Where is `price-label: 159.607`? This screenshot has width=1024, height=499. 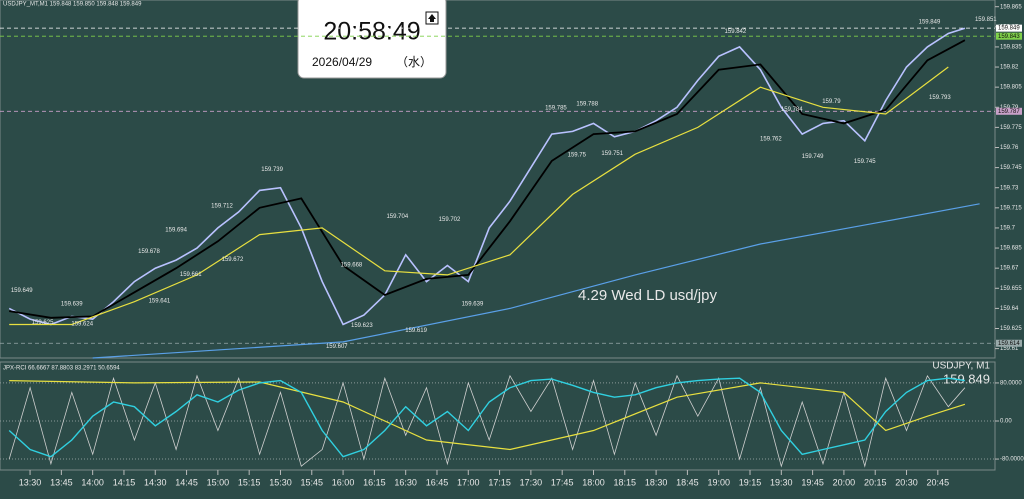 price-label: 159.607 is located at coordinates (337, 347).